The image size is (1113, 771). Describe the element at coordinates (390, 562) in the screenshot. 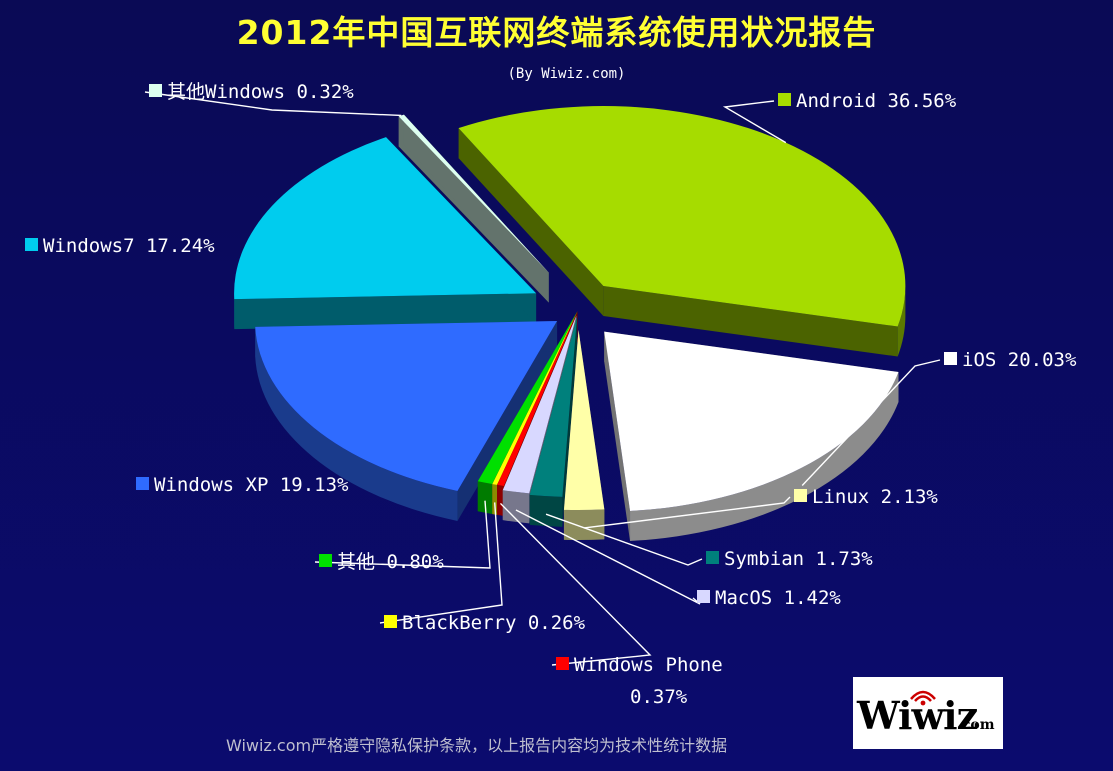

I see `data-label-其他: 其他 0.80%` at that location.